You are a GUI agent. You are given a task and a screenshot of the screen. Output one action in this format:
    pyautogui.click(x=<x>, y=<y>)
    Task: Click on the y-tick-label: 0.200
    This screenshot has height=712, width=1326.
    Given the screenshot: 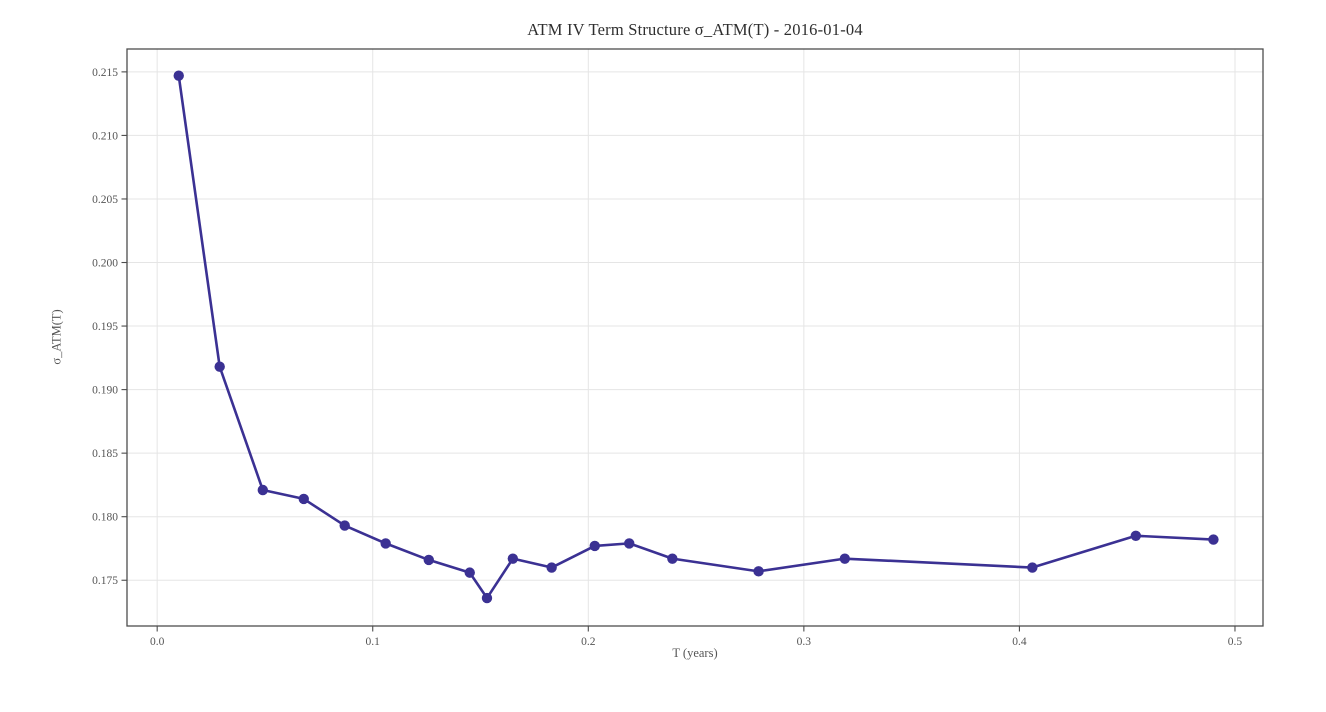 What is the action you would take?
    pyautogui.click(x=105, y=264)
    